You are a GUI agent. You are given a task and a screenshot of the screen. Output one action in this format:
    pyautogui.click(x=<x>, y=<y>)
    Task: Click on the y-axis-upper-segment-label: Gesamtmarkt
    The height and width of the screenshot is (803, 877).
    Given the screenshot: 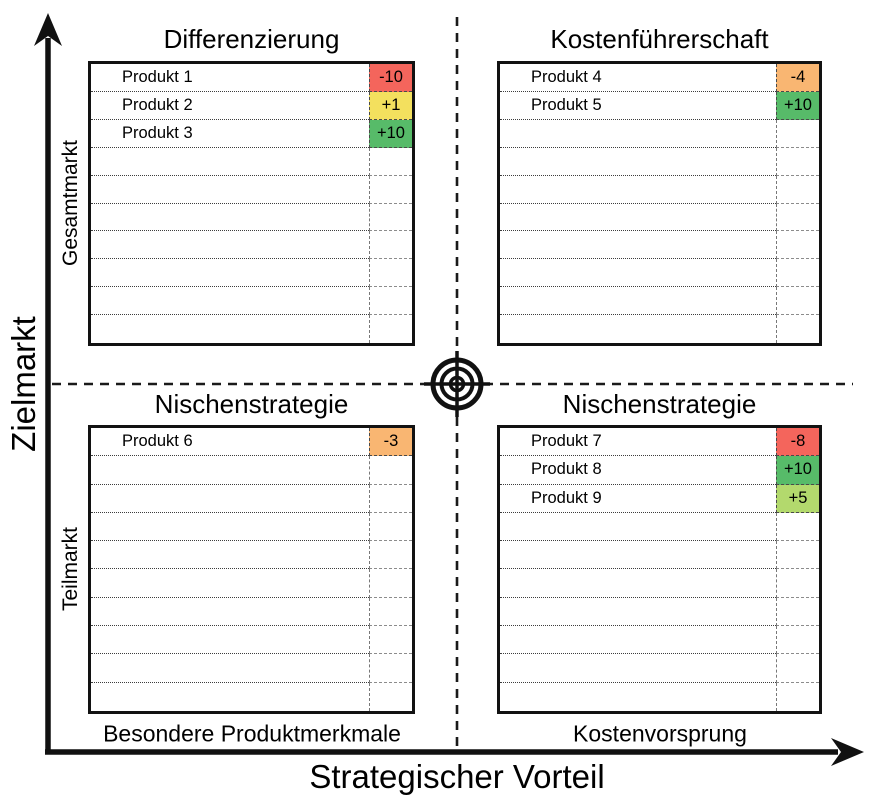 What is the action you would take?
    pyautogui.click(x=70, y=203)
    